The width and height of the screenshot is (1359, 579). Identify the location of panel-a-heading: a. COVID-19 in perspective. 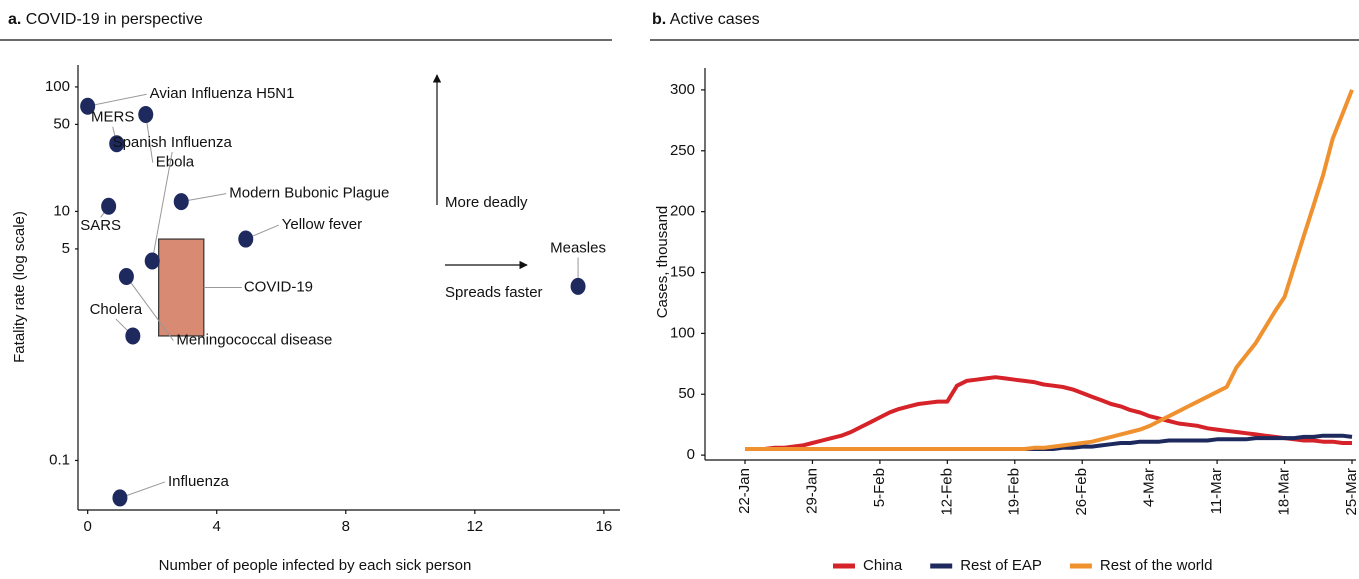
(105, 19).